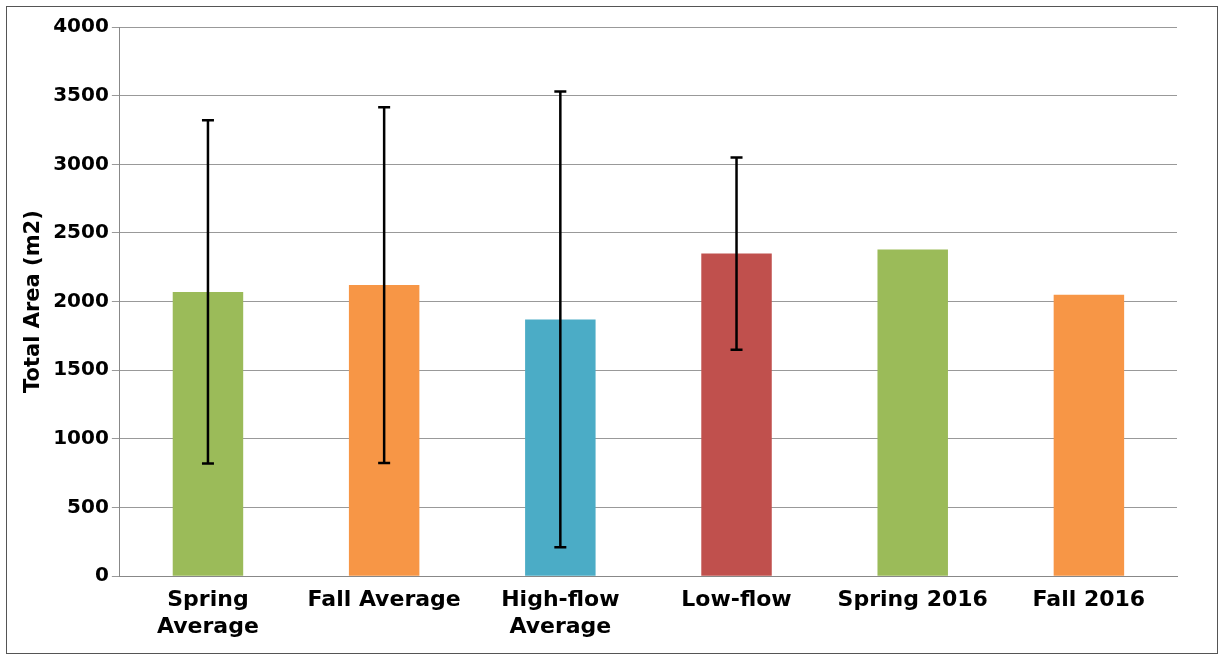 The image size is (1225, 661). Describe the element at coordinates (81, 25) in the screenshot. I see `y-tick-label: 4000` at that location.